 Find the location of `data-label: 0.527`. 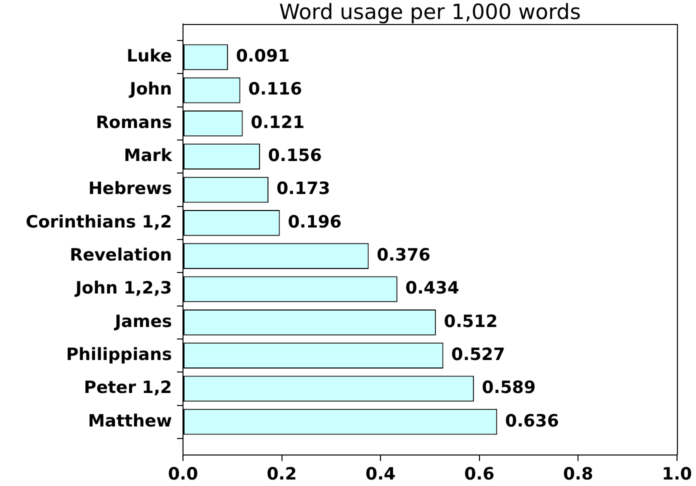

data-label: 0.527 is located at coordinates (478, 354).